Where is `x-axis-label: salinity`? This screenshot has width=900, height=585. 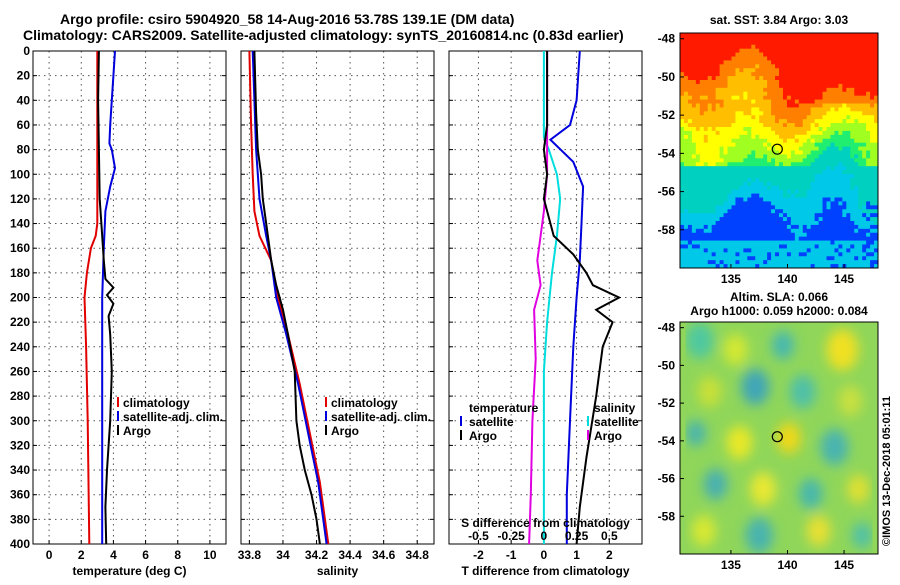
x-axis-label: salinity is located at coordinates (338, 571).